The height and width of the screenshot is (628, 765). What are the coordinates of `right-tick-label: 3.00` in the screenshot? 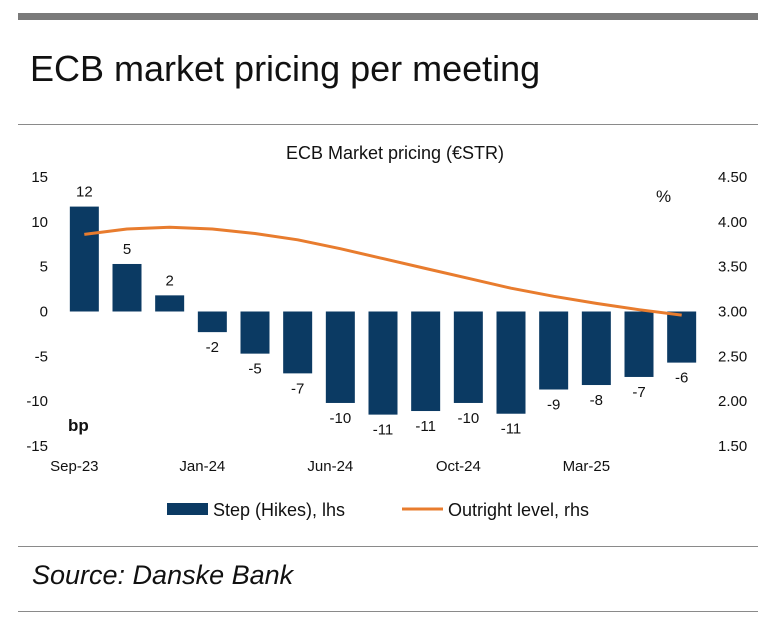 It's located at (732, 312).